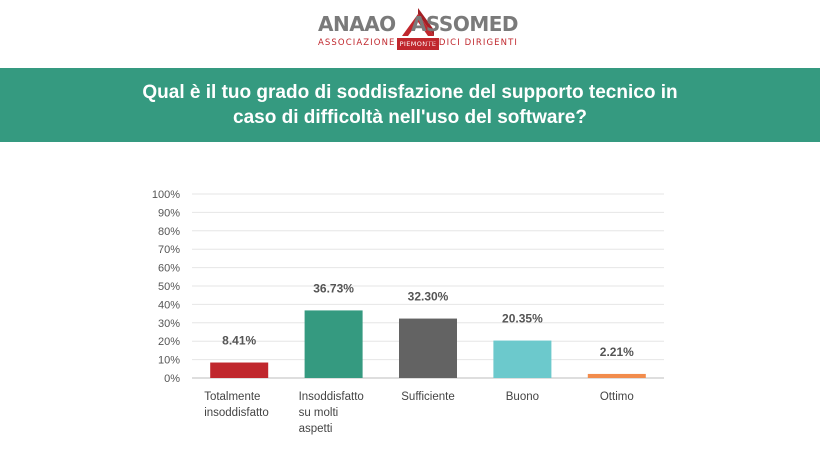  What do you see at coordinates (232, 397) in the screenshot?
I see `x-category-label: Totalmente` at bounding box center [232, 397].